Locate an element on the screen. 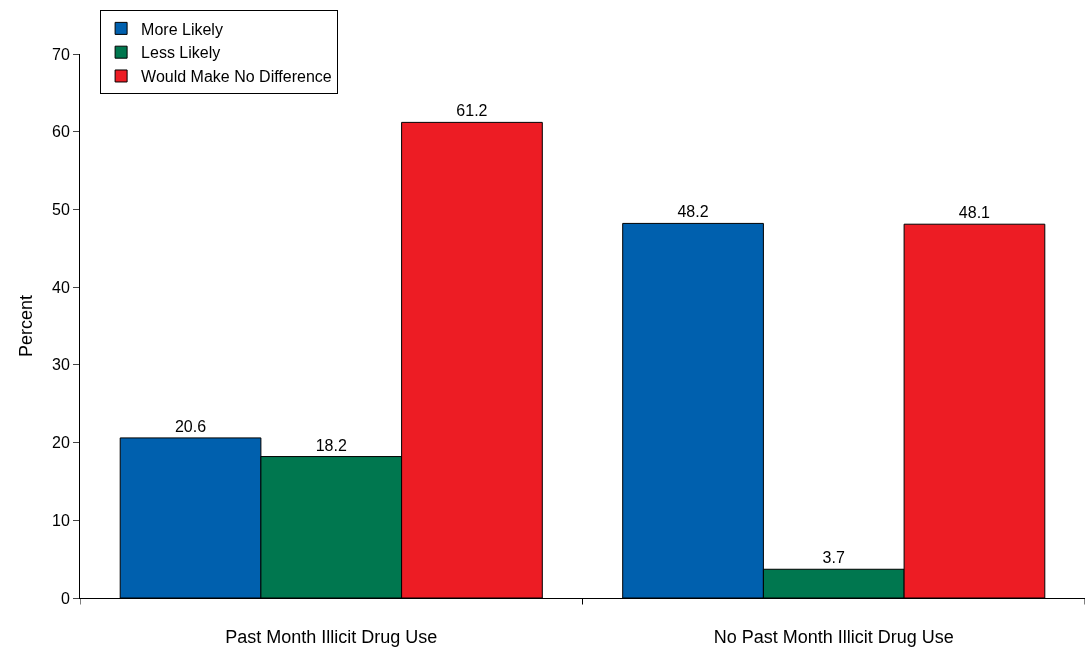 The height and width of the screenshot is (652, 1087). data-label: 61.2 is located at coordinates (472, 111).